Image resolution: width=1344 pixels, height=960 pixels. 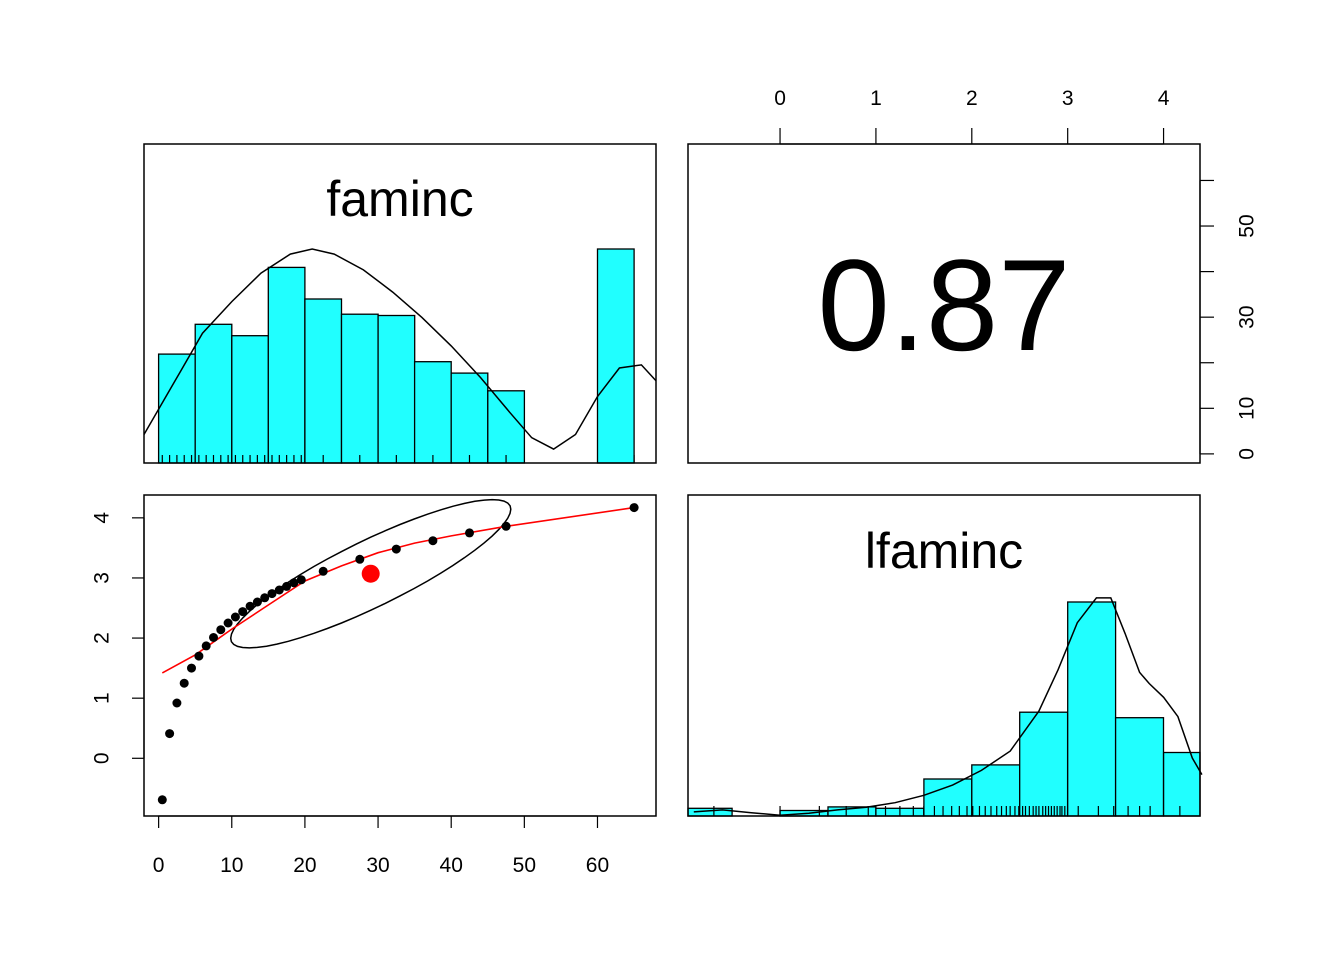 I want to click on left-axis-tick-label: 3, so click(x=102, y=578).